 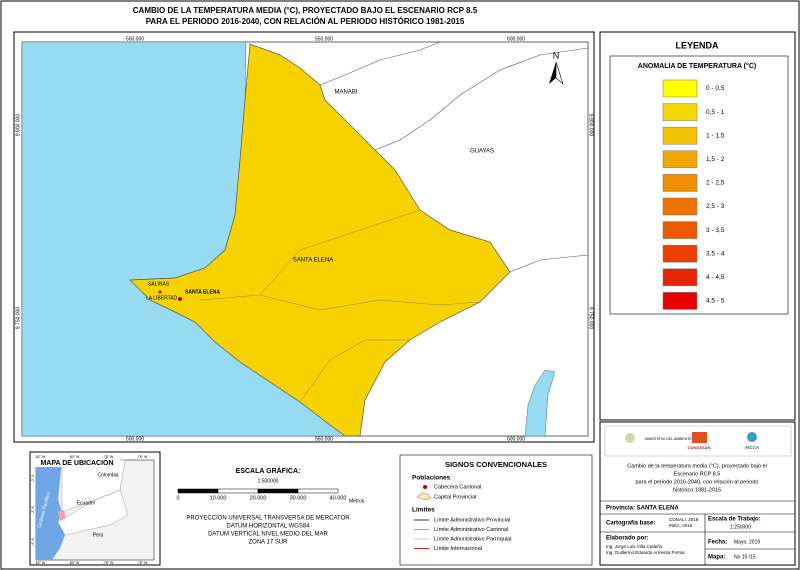 What do you see at coordinates (716, 558) in the screenshot?
I see `field-label: Mapa:` at bounding box center [716, 558].